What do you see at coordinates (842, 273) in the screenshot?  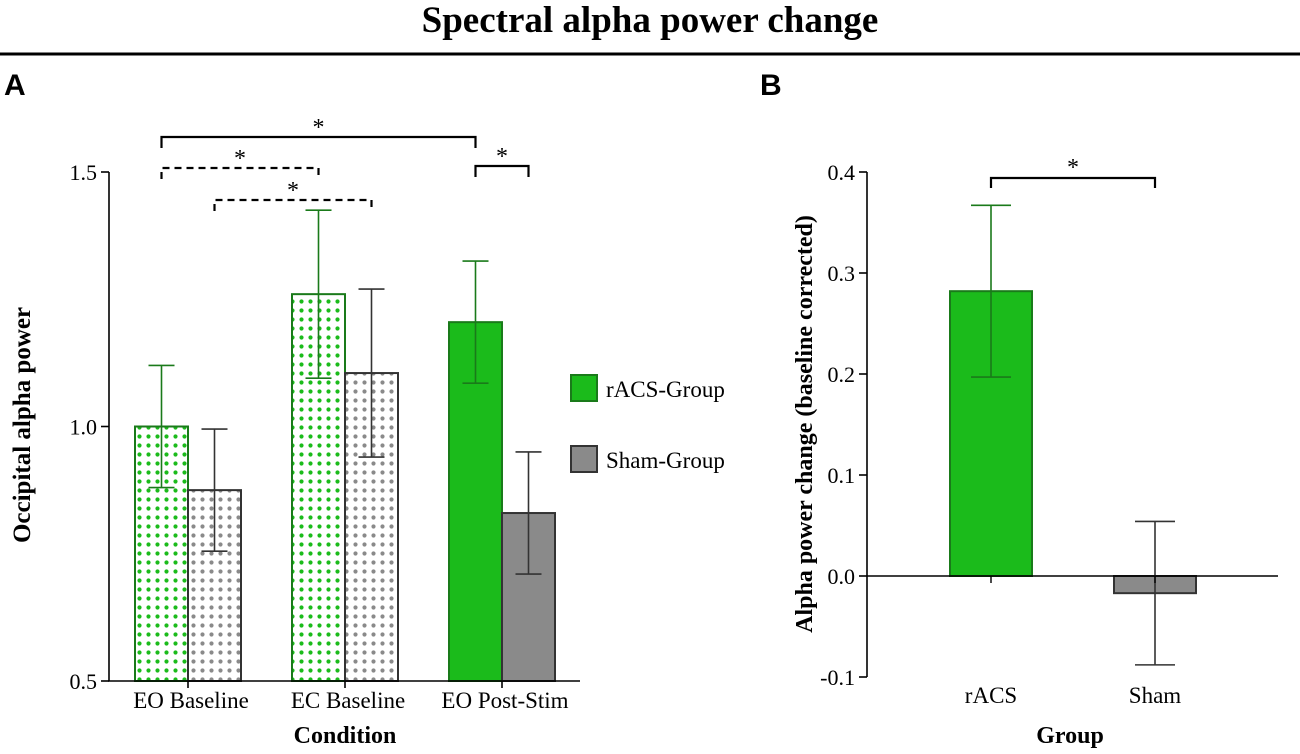 I see `y-tick-label: 0.3` at bounding box center [842, 273].